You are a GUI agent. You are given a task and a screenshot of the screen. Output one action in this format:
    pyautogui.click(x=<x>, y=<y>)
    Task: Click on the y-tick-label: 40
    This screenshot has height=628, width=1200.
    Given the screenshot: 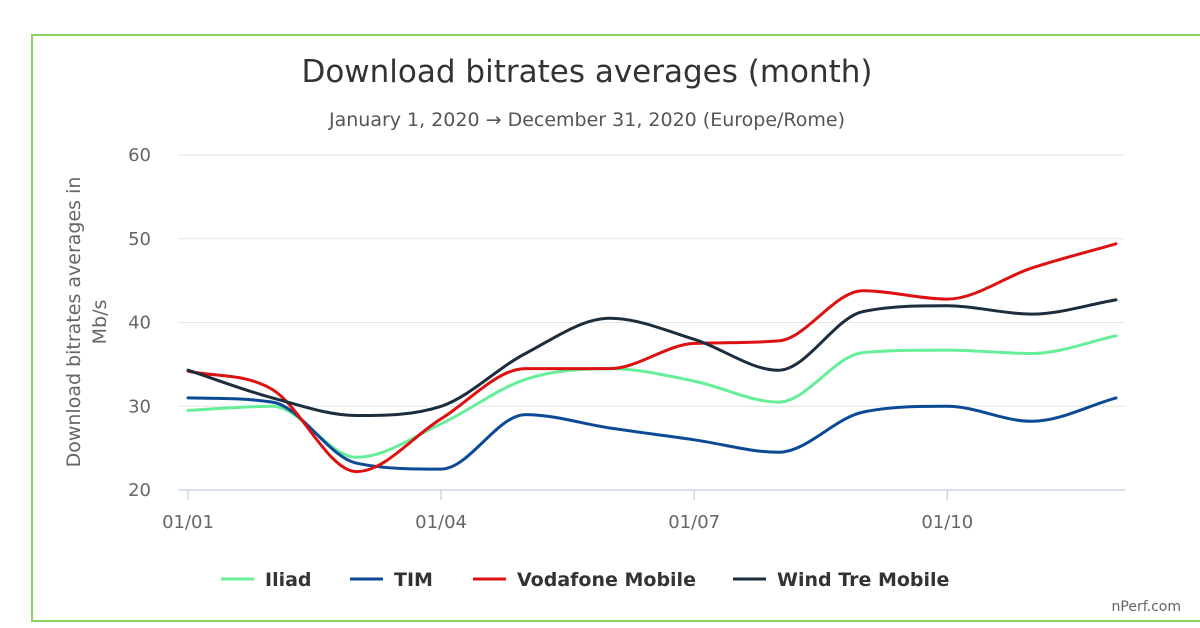 What is the action you would take?
    pyautogui.click(x=139, y=323)
    